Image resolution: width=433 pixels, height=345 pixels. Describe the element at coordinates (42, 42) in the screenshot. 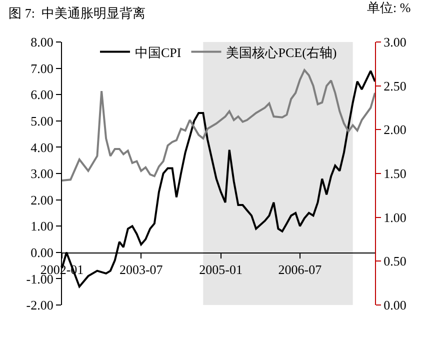

I see `y-tick-label: 8.00` at that location.